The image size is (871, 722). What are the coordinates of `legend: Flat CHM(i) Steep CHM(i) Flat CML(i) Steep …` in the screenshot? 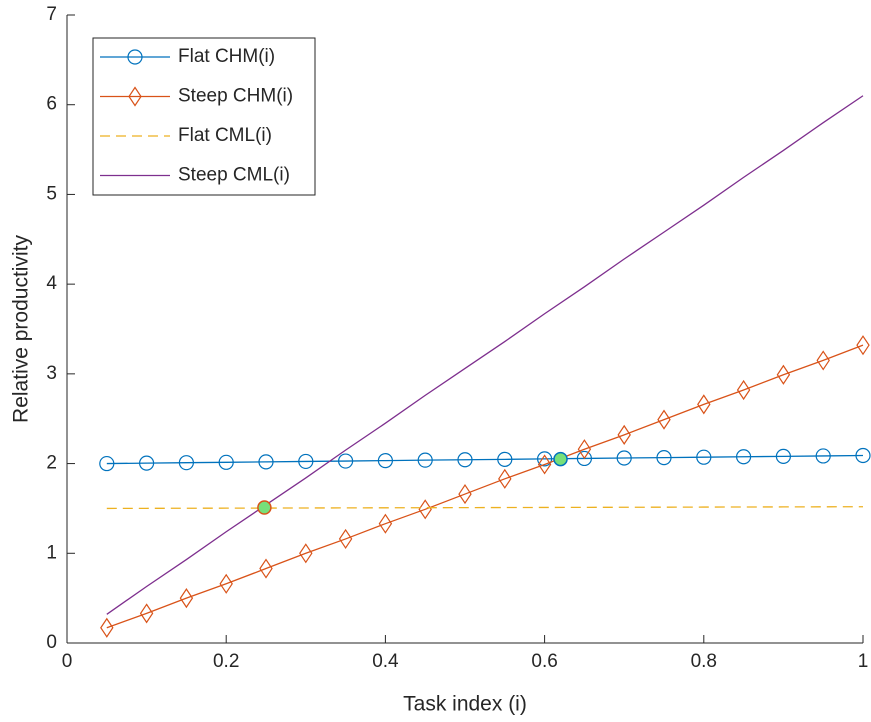 It's located at (204, 116).